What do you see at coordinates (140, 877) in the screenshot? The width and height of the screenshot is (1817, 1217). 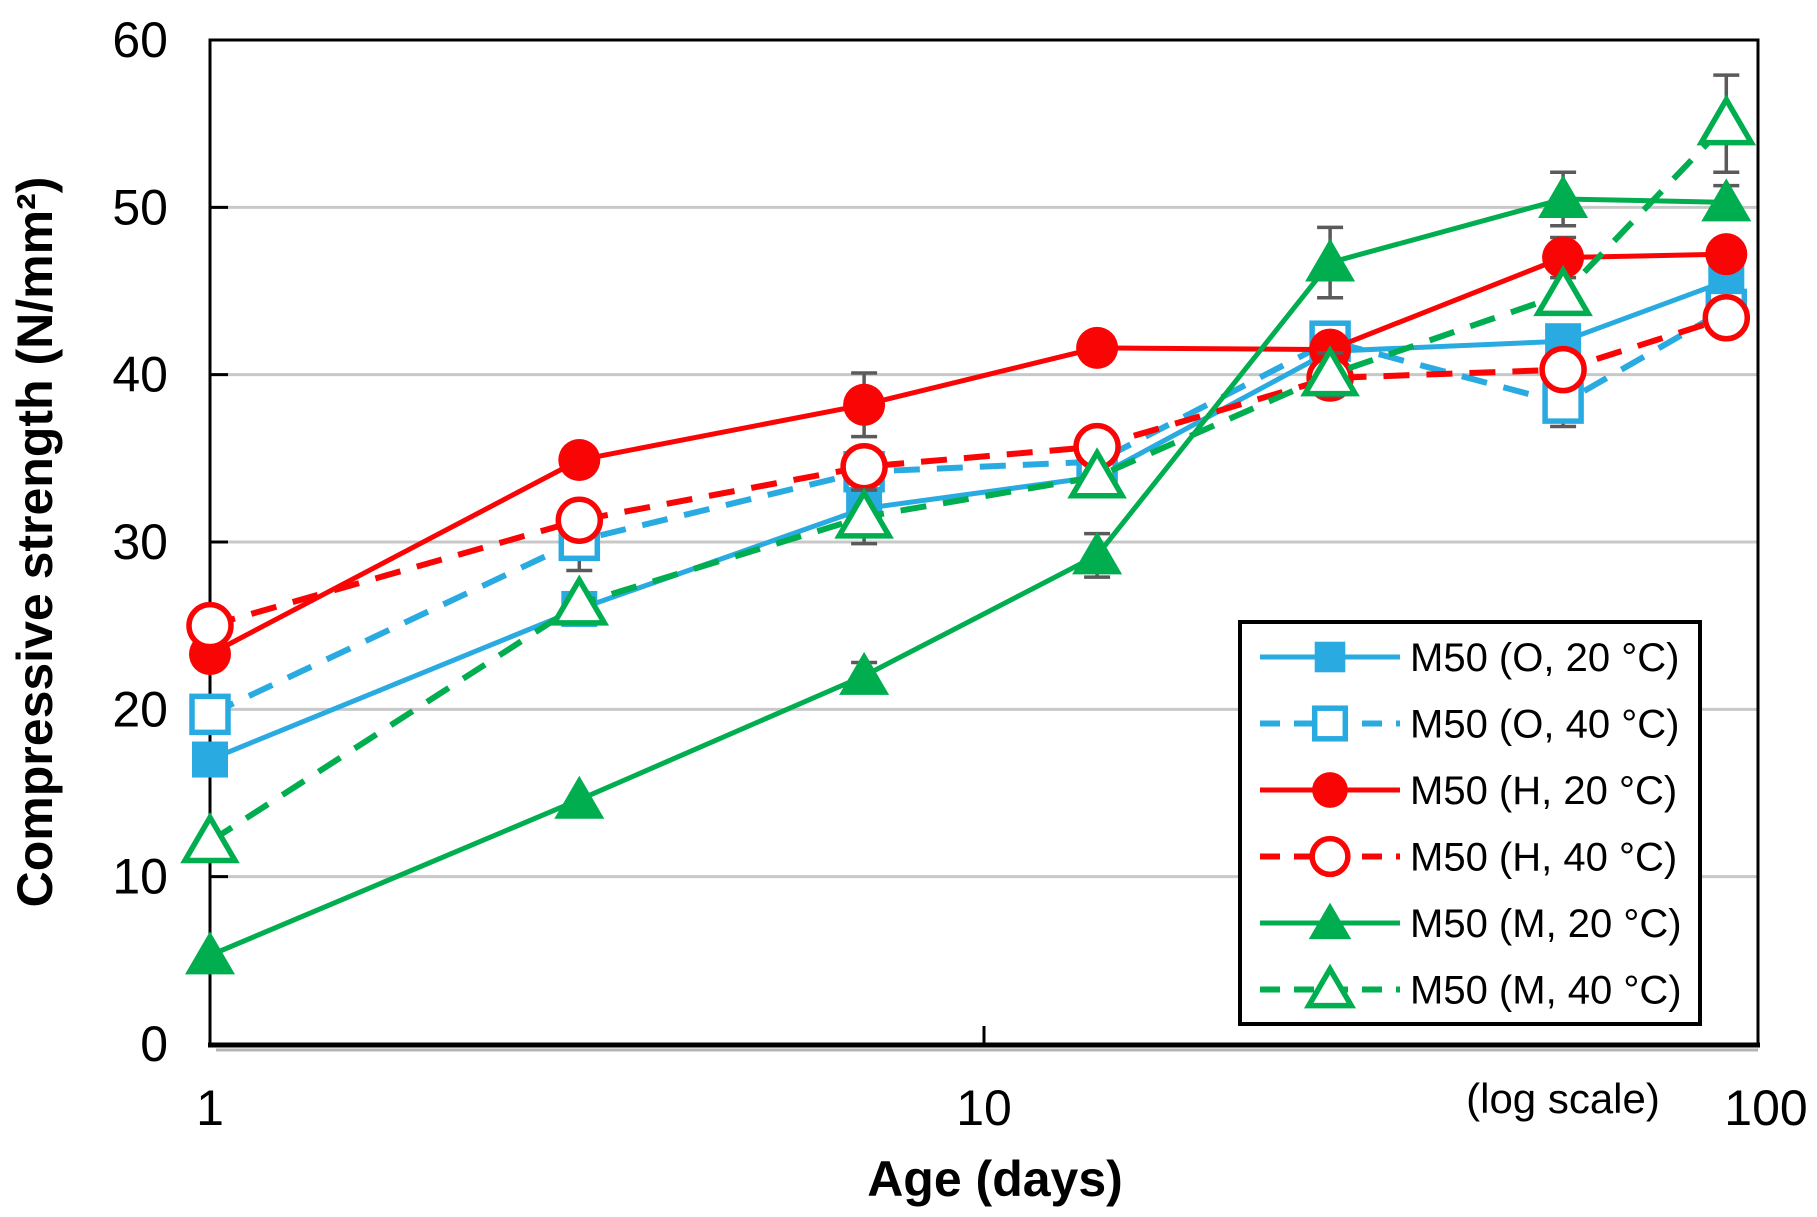 I see `y-tick-label: 10` at bounding box center [140, 877].